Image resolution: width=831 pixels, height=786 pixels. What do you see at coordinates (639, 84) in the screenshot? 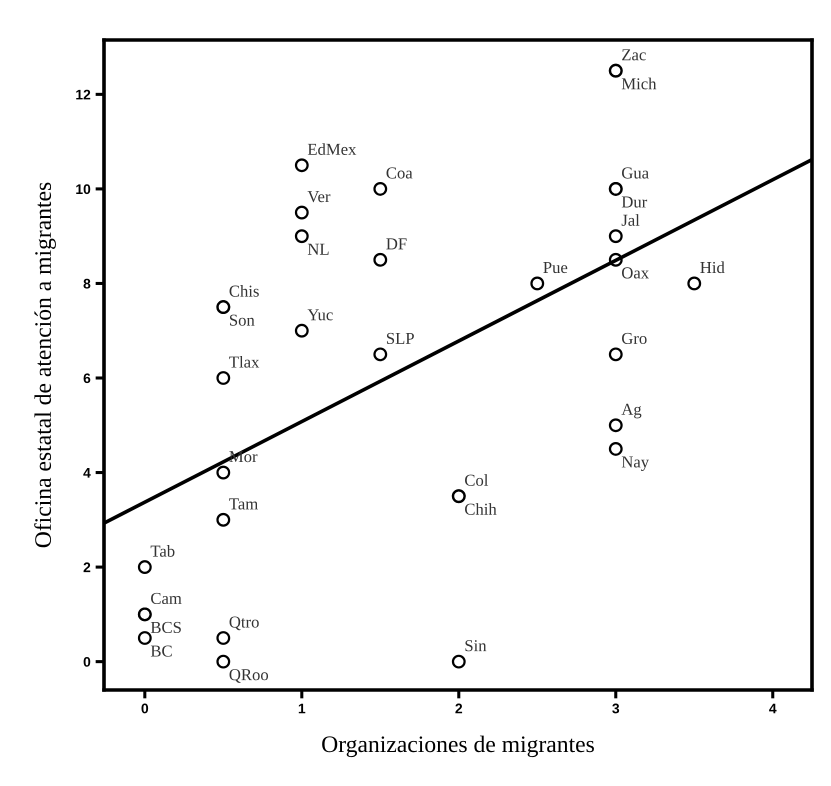
I see `annotation: Mich` at bounding box center [639, 84].